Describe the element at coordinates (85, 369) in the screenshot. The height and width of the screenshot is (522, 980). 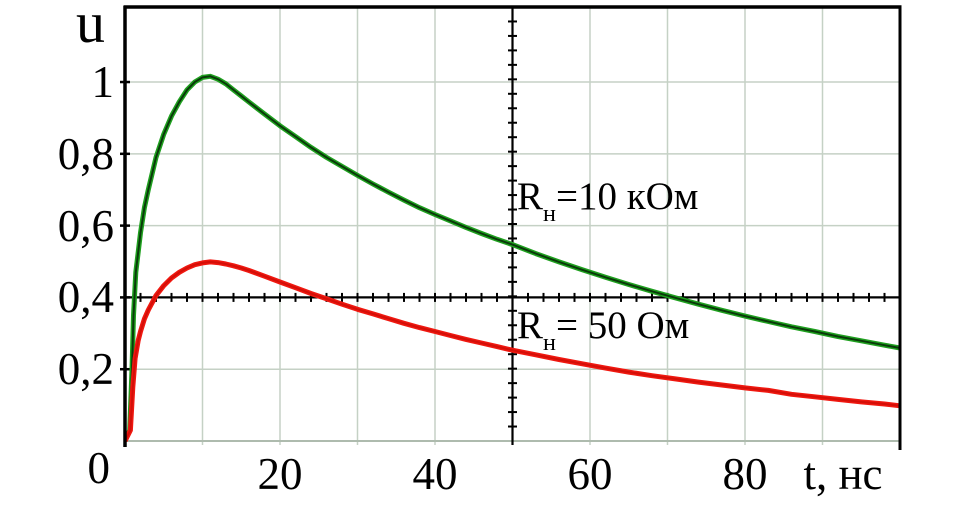
I see `y-tick-label-0-2: 0,2` at that location.